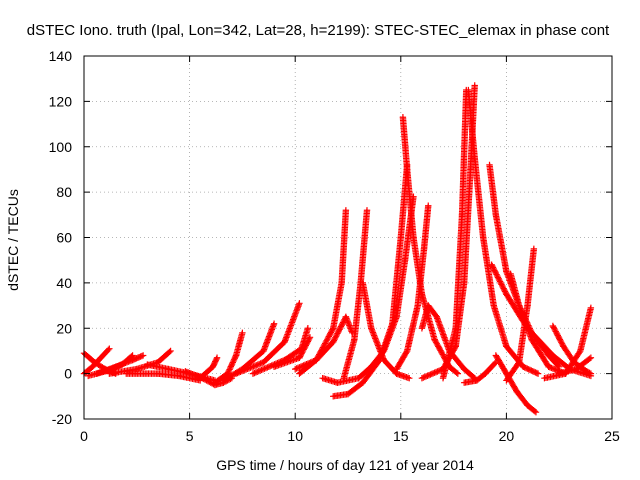 The width and height of the screenshot is (640, 480). Describe the element at coordinates (61, 147) in the screenshot. I see `y-tick-label: 100` at that location.